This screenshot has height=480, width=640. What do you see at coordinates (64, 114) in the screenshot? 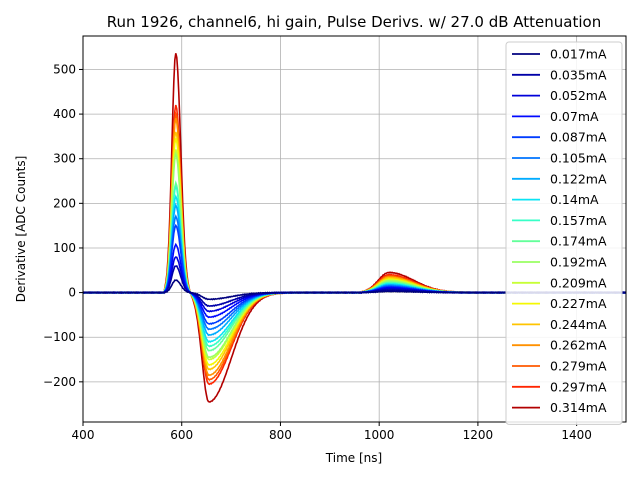
I see `y-tick-label: 400` at bounding box center [64, 114].